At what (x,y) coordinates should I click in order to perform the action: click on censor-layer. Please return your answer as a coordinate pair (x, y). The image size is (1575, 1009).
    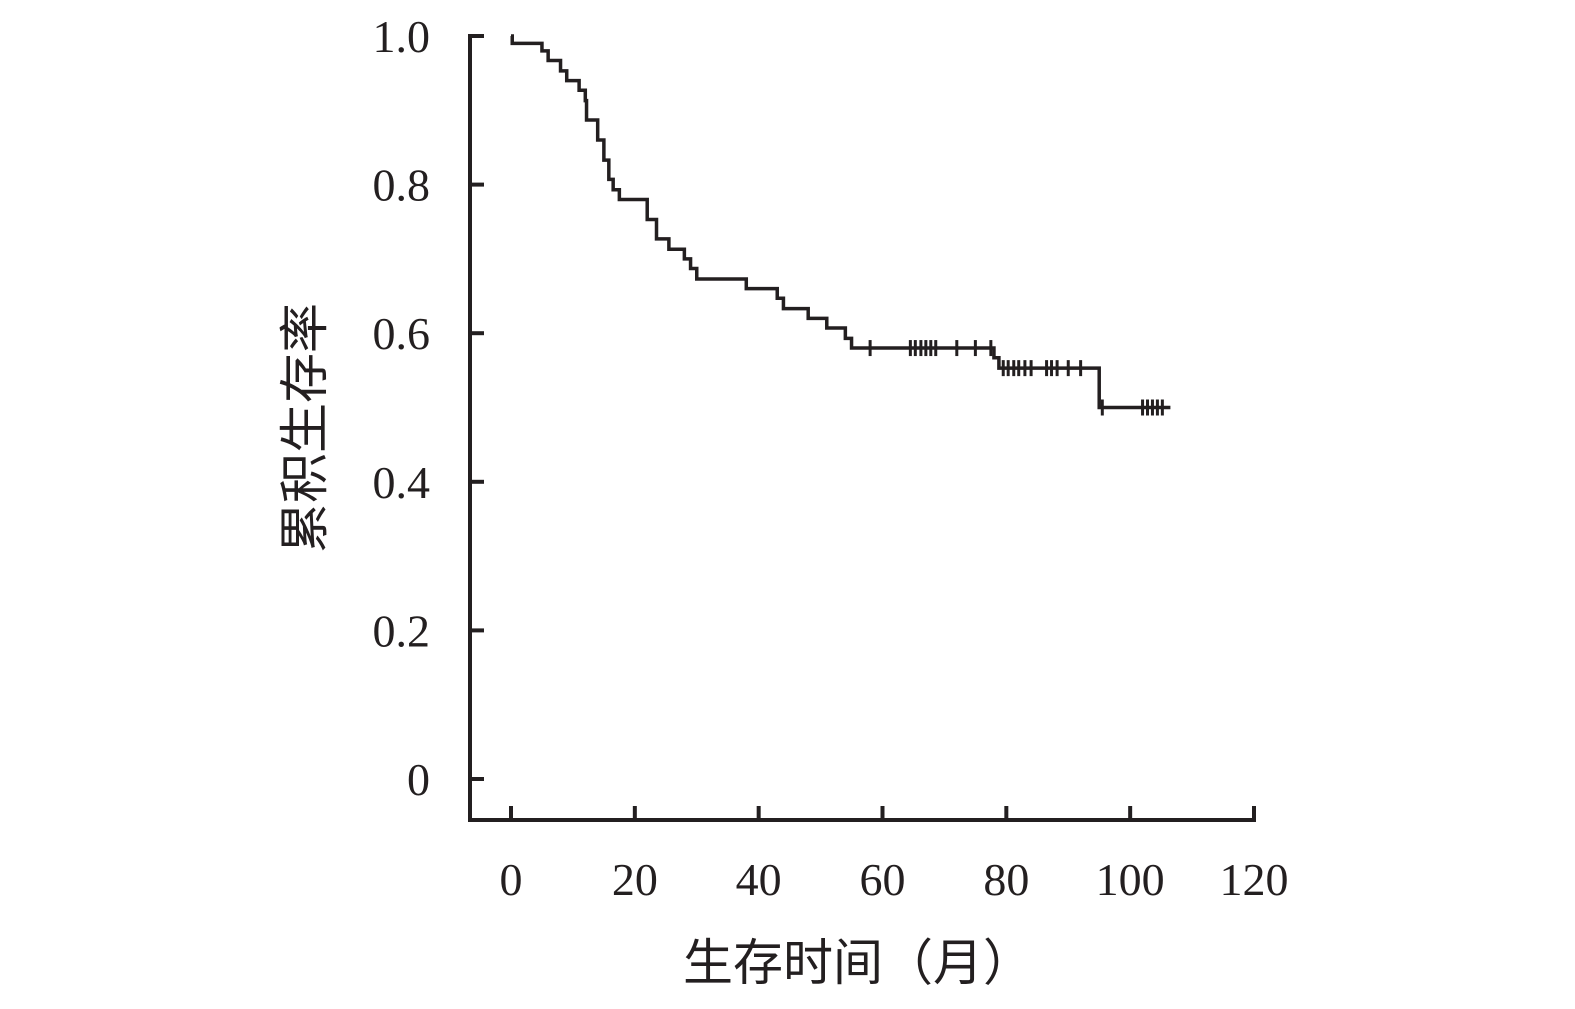
    Looking at the image, I should click on (1016, 378).